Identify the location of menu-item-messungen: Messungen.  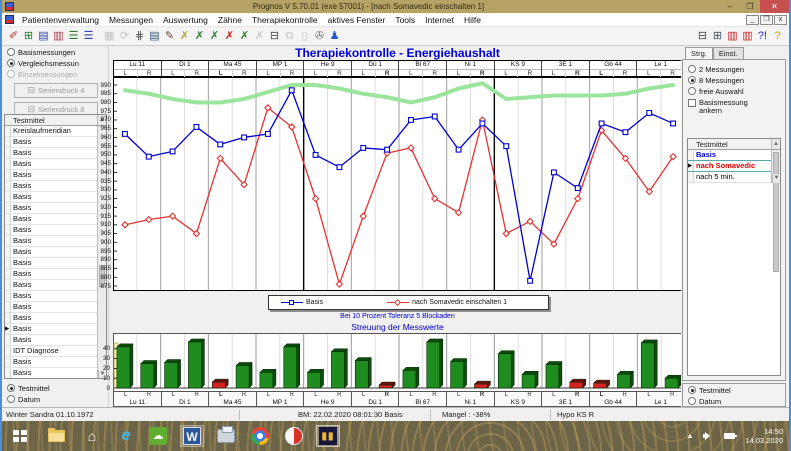
(131, 19).